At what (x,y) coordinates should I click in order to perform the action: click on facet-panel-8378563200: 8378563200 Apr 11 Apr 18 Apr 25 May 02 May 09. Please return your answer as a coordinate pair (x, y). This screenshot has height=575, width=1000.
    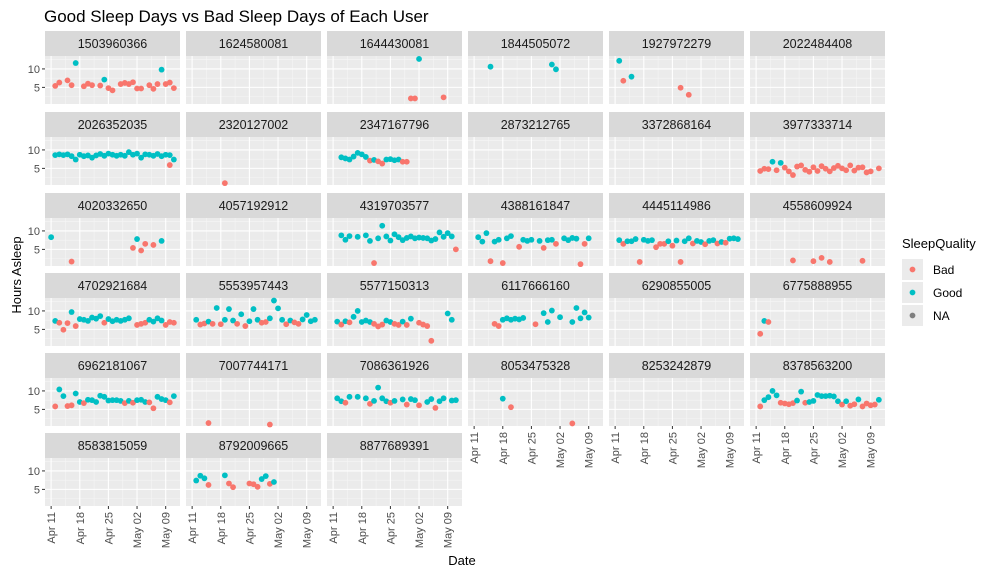
    Looking at the image, I should click on (817, 410).